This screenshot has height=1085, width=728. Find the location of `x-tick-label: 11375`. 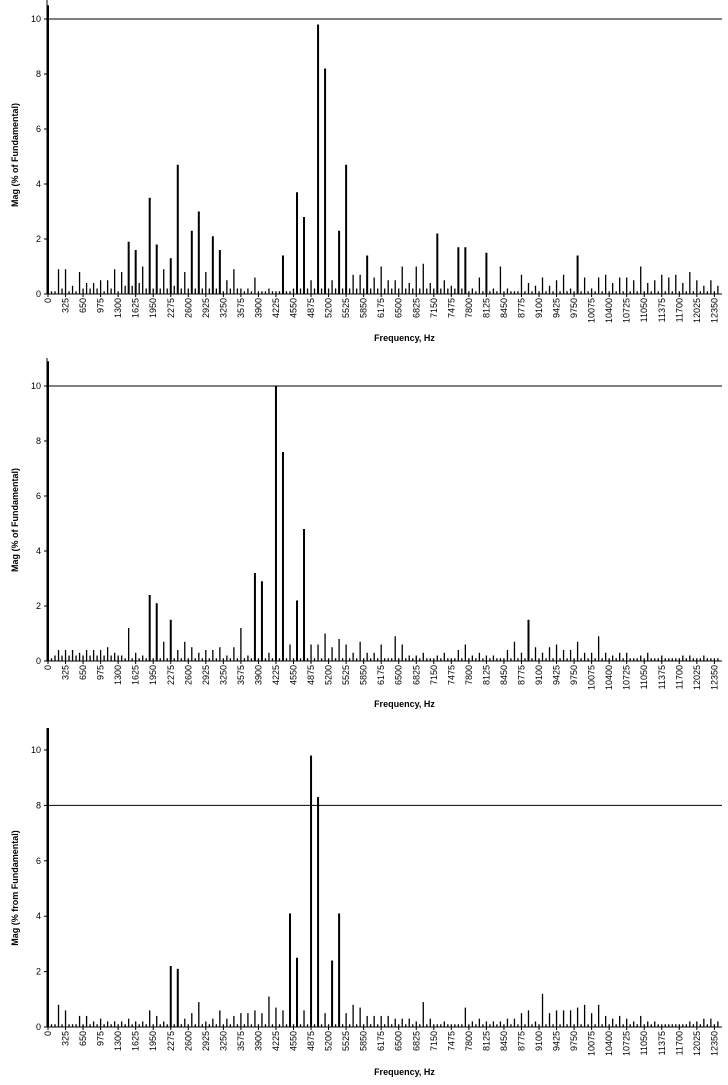

x-tick-label: 11375 is located at coordinates (662, 1043).